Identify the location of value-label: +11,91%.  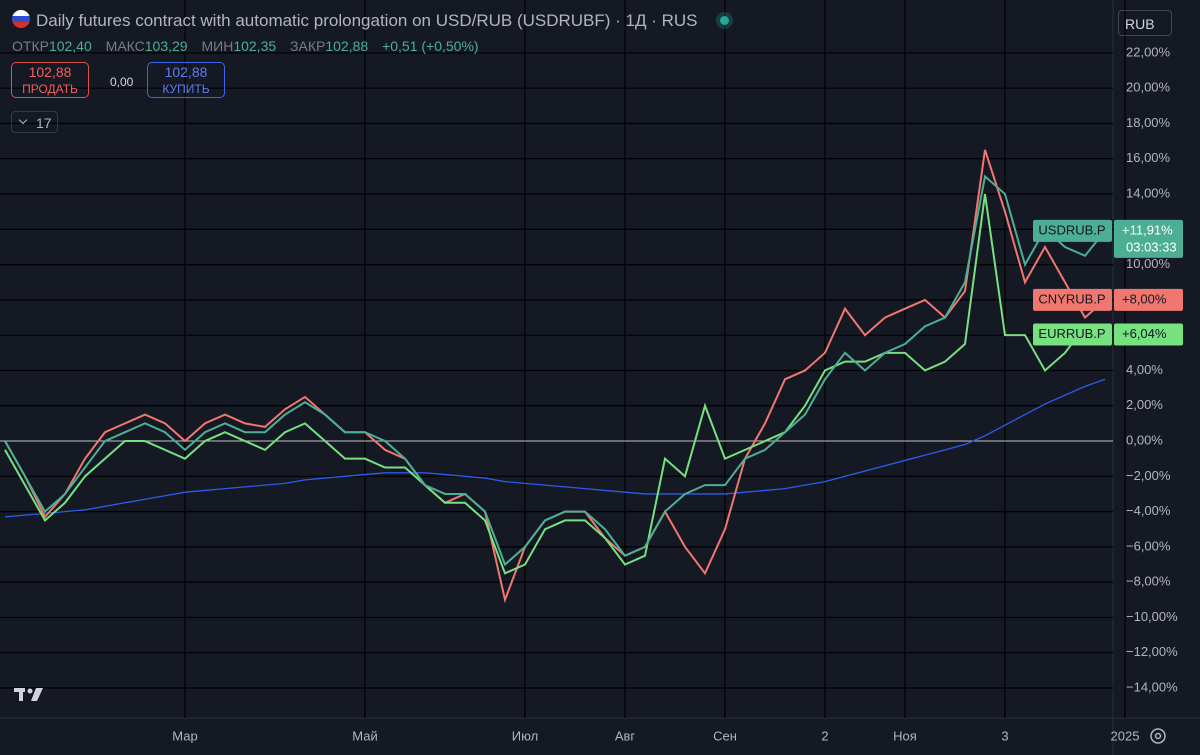
(1147, 229).